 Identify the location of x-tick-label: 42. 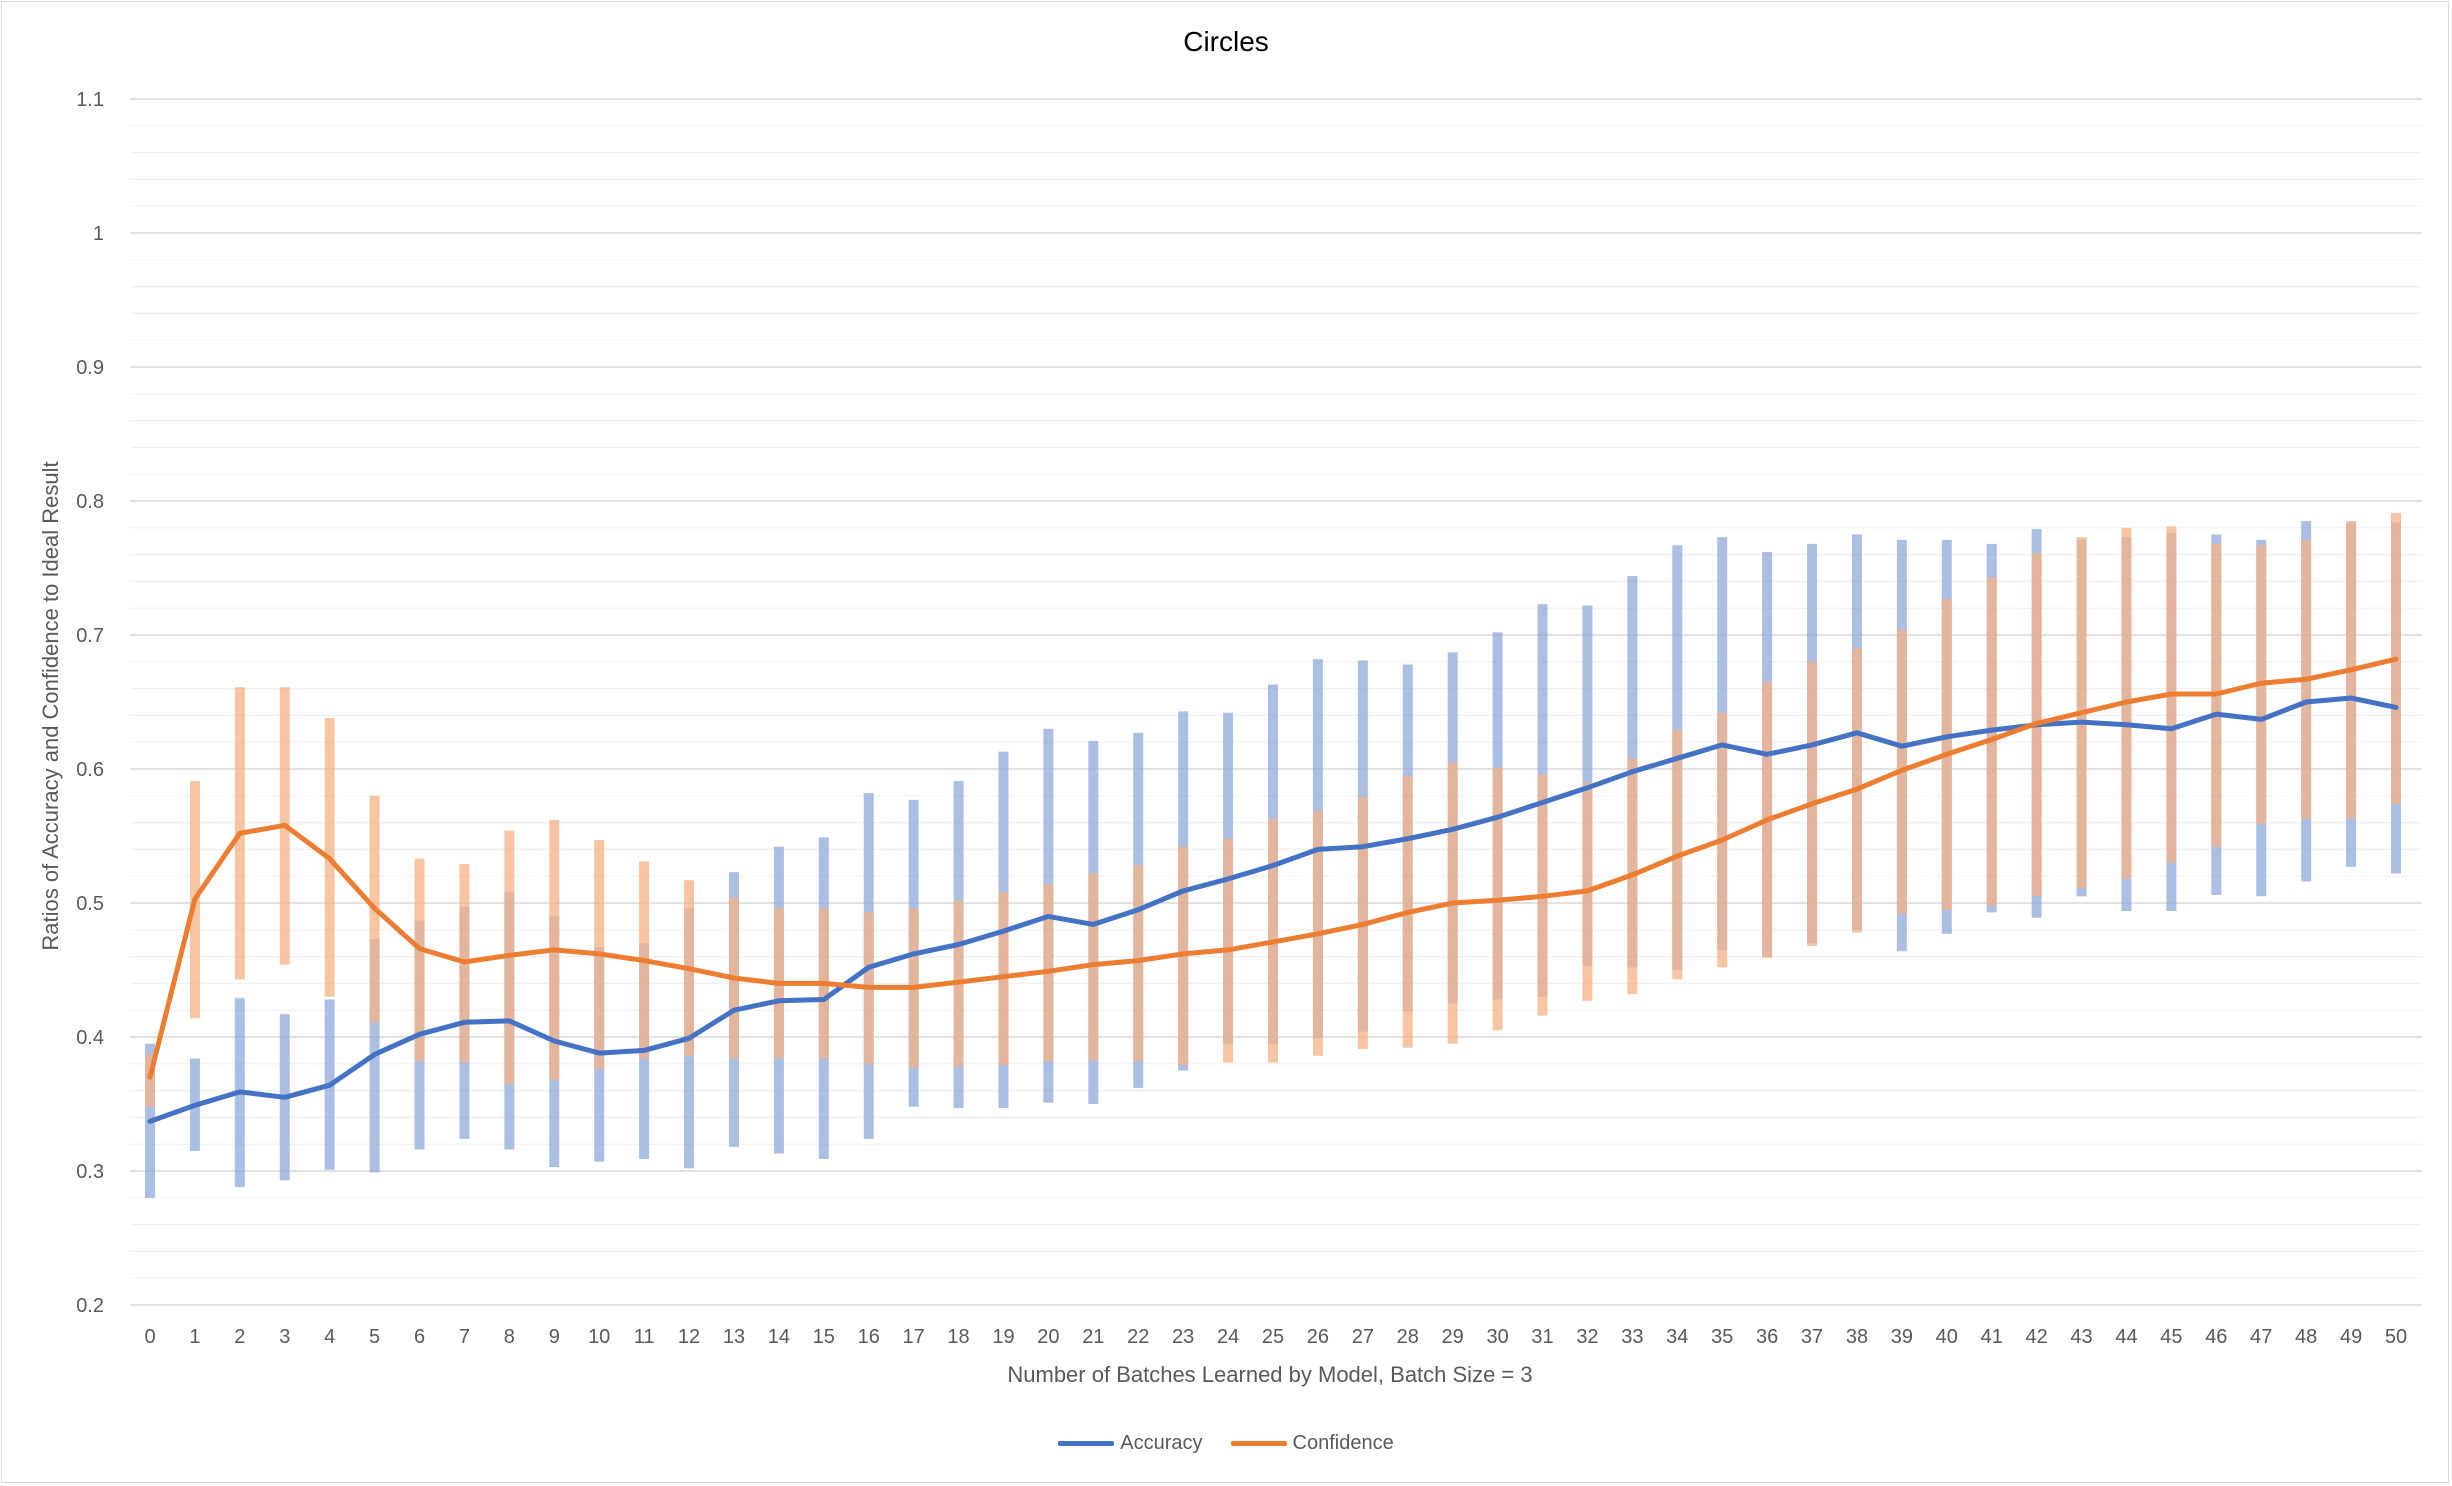
(2037, 1337).